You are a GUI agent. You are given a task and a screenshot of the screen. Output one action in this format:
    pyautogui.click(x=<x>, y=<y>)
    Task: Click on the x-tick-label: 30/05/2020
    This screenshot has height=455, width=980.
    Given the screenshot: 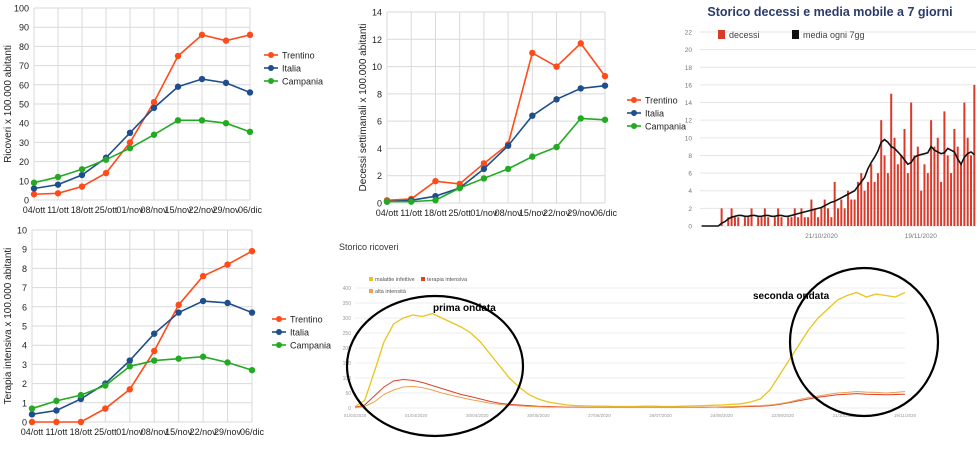 What is the action you would take?
    pyautogui.click(x=538, y=415)
    